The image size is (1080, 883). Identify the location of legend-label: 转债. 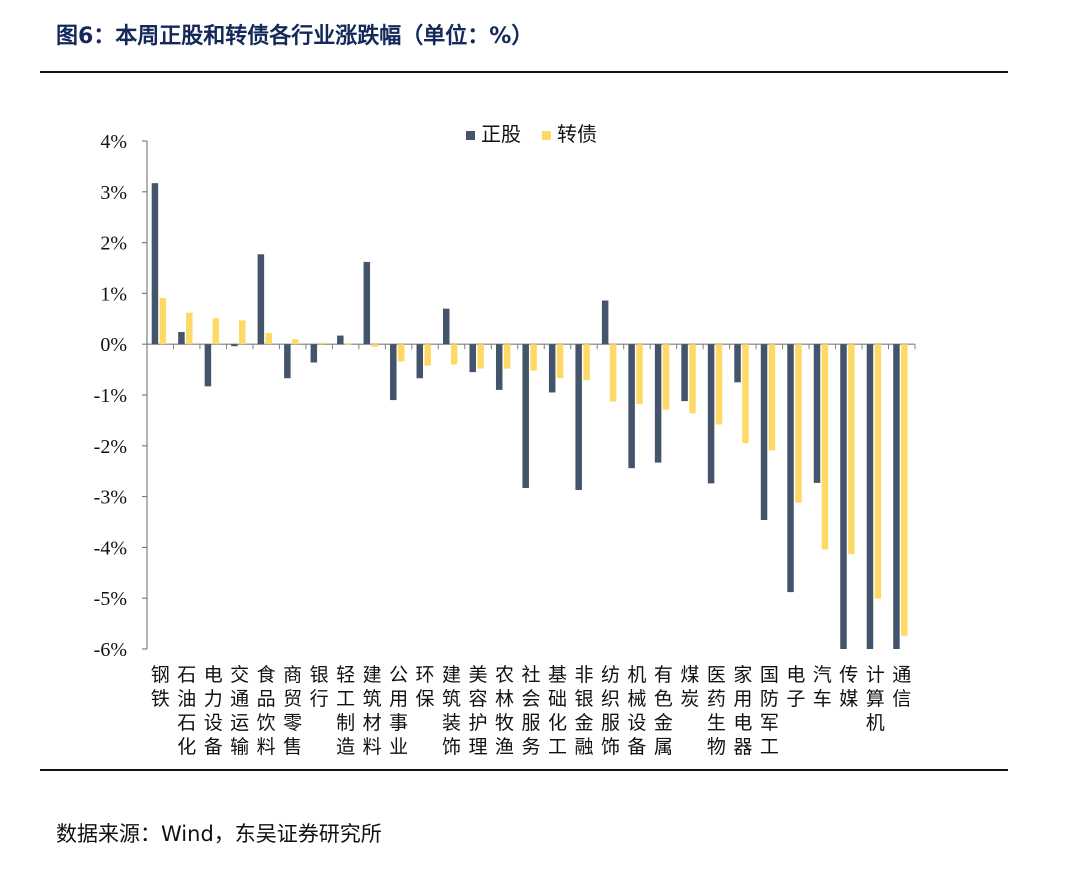
(577, 134).